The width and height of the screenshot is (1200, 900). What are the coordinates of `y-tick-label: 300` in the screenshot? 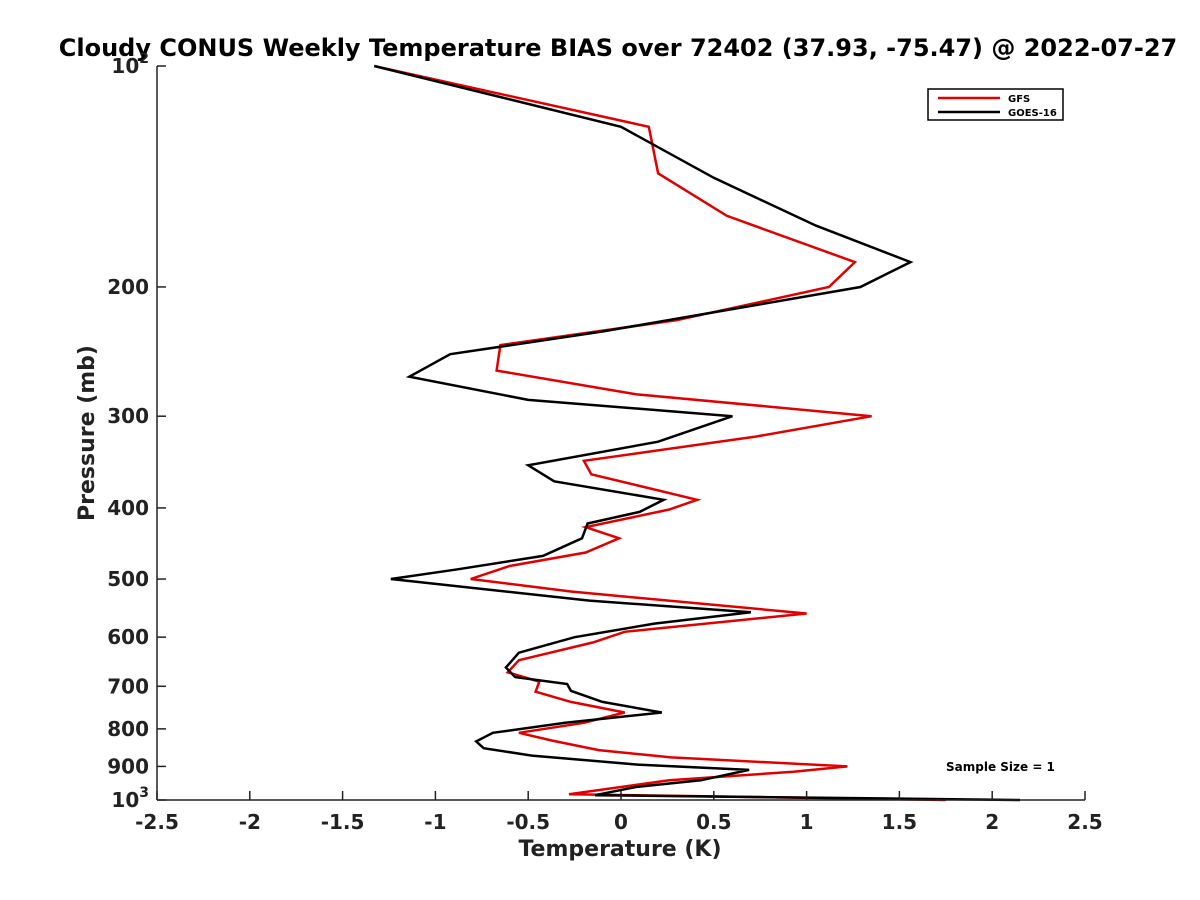 It's located at (128, 416).